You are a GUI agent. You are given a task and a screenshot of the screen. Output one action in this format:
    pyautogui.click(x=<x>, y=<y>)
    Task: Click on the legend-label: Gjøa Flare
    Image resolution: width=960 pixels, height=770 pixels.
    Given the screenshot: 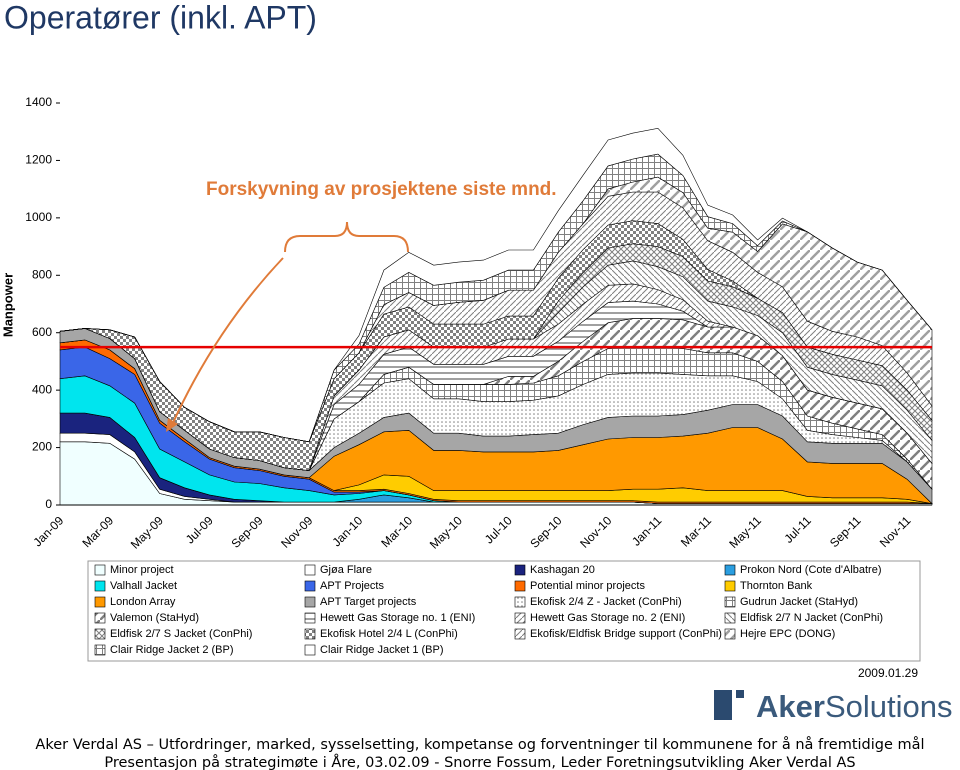 What is the action you would take?
    pyautogui.click(x=346, y=570)
    